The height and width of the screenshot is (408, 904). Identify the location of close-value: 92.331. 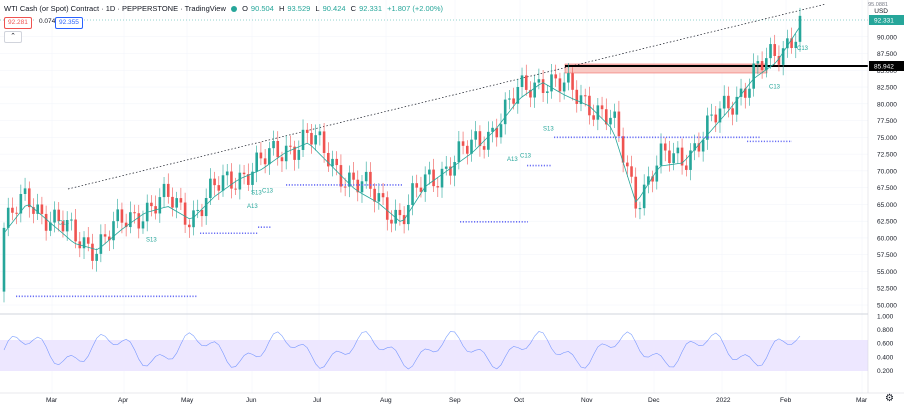
(371, 8).